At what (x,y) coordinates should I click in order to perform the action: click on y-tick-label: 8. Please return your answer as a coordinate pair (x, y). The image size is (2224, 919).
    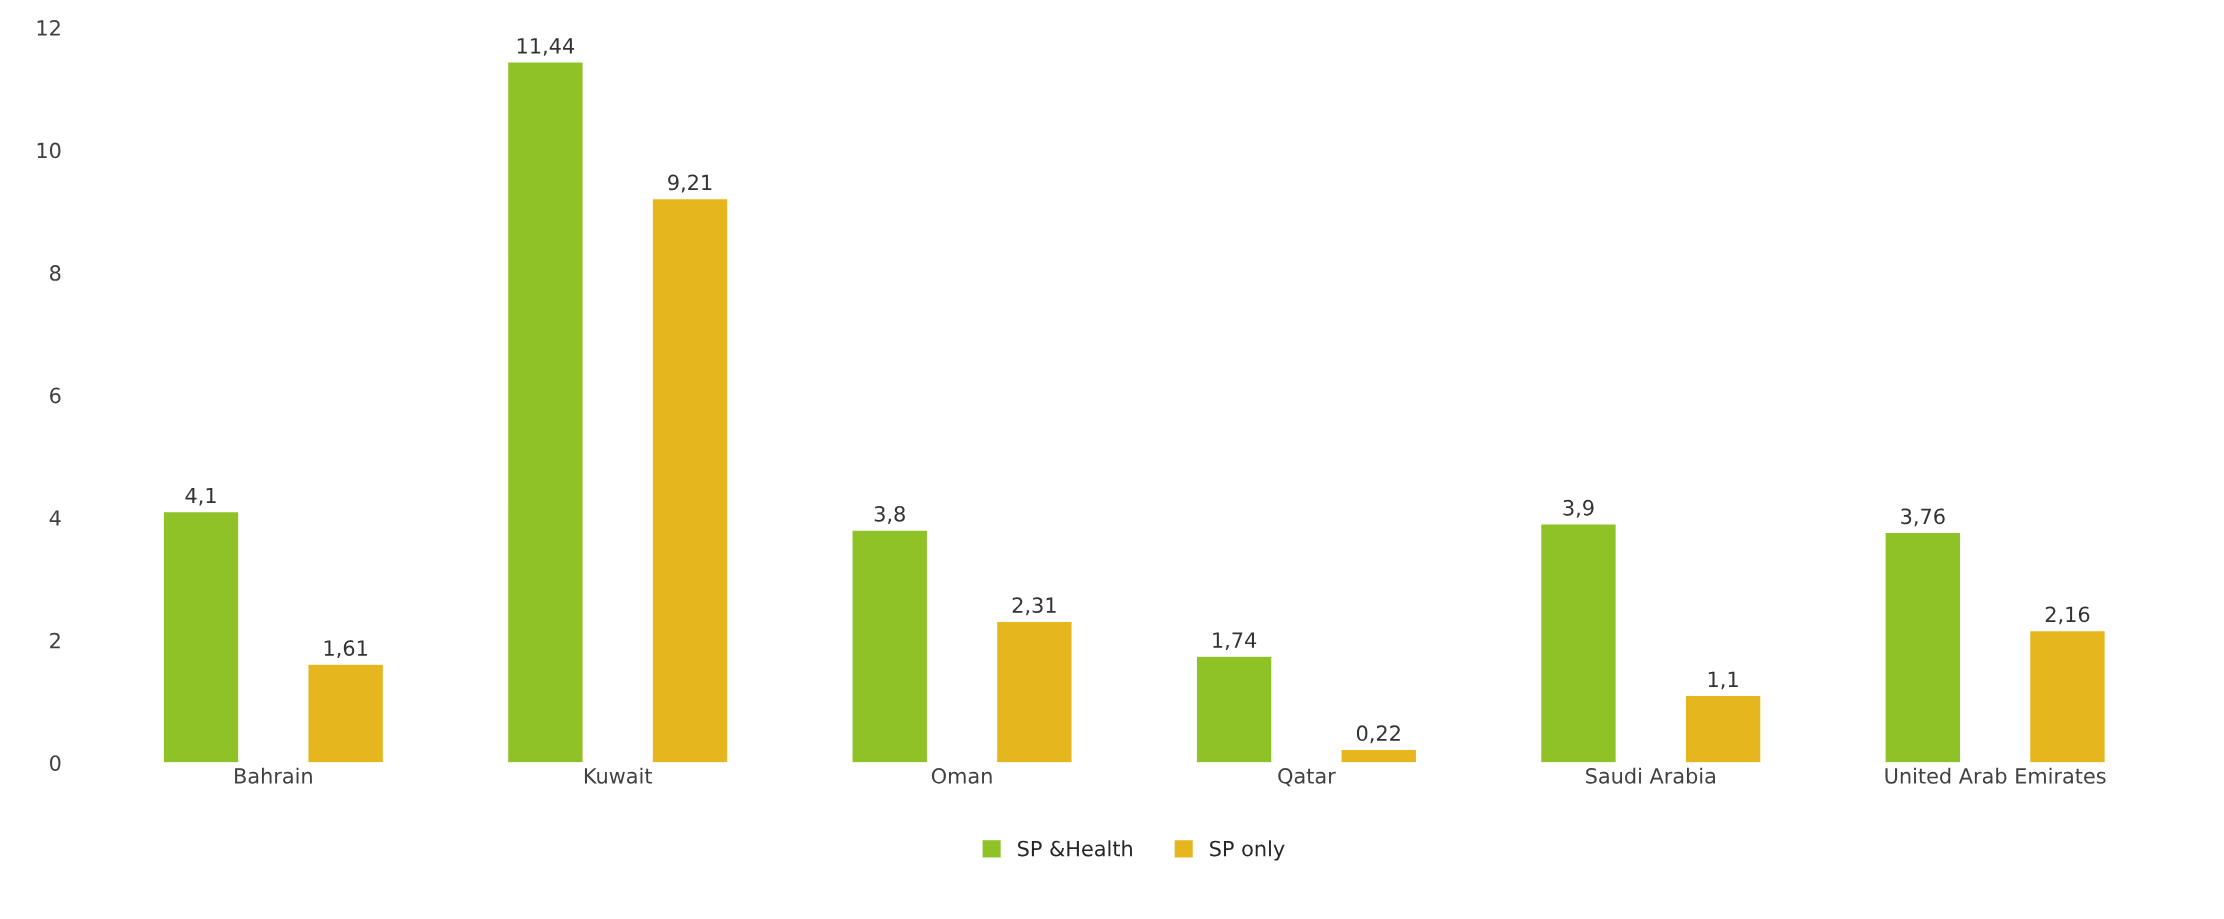
    Looking at the image, I should click on (55, 273).